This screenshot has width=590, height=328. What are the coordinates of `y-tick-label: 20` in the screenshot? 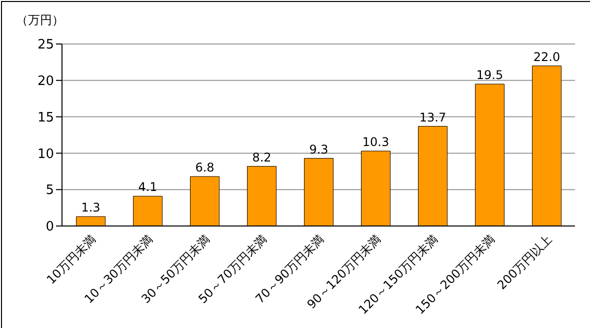 It's located at (45, 82).